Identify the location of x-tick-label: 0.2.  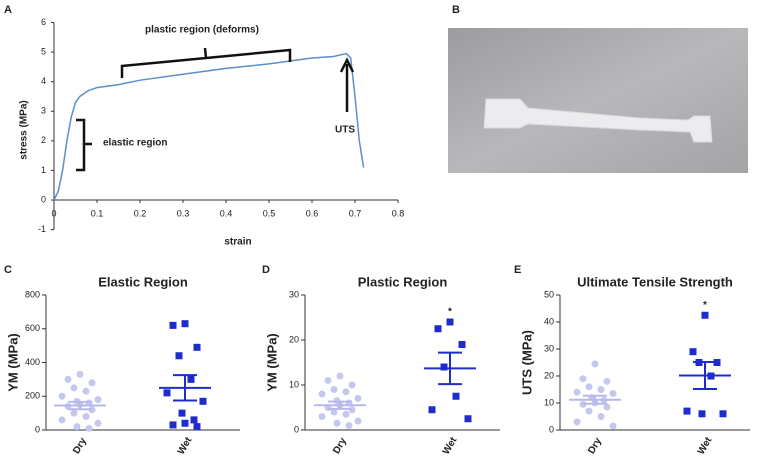
(140, 213).